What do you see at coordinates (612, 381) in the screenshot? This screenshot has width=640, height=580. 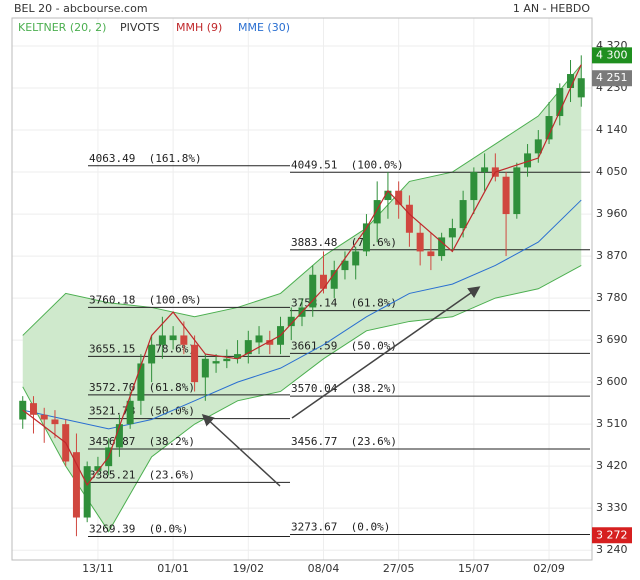 I see `y-tick-label: 3 600` at bounding box center [612, 381].